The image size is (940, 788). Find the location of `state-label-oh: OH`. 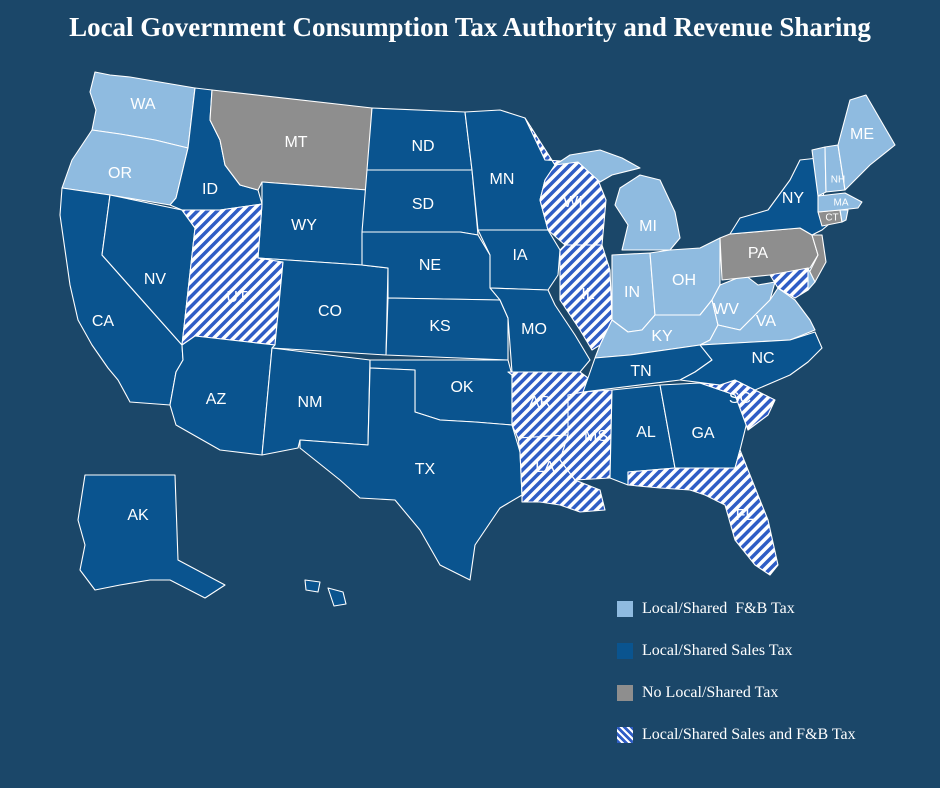

state-label-oh: OH is located at coordinates (684, 280).